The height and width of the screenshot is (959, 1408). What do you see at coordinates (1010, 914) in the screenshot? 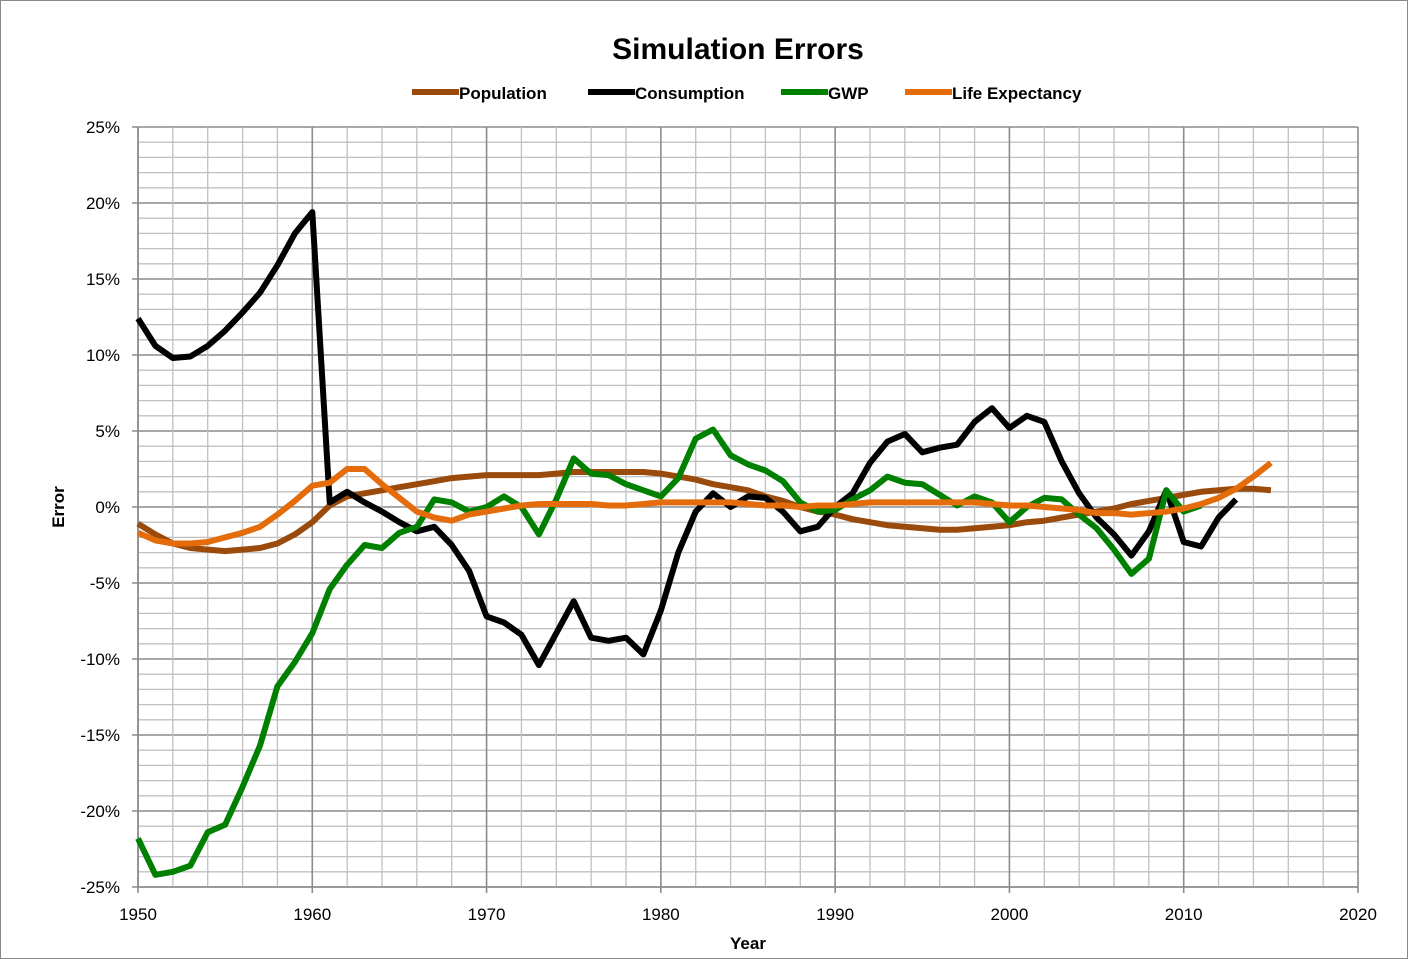
I see `x-tick-label: 2000` at bounding box center [1010, 914].